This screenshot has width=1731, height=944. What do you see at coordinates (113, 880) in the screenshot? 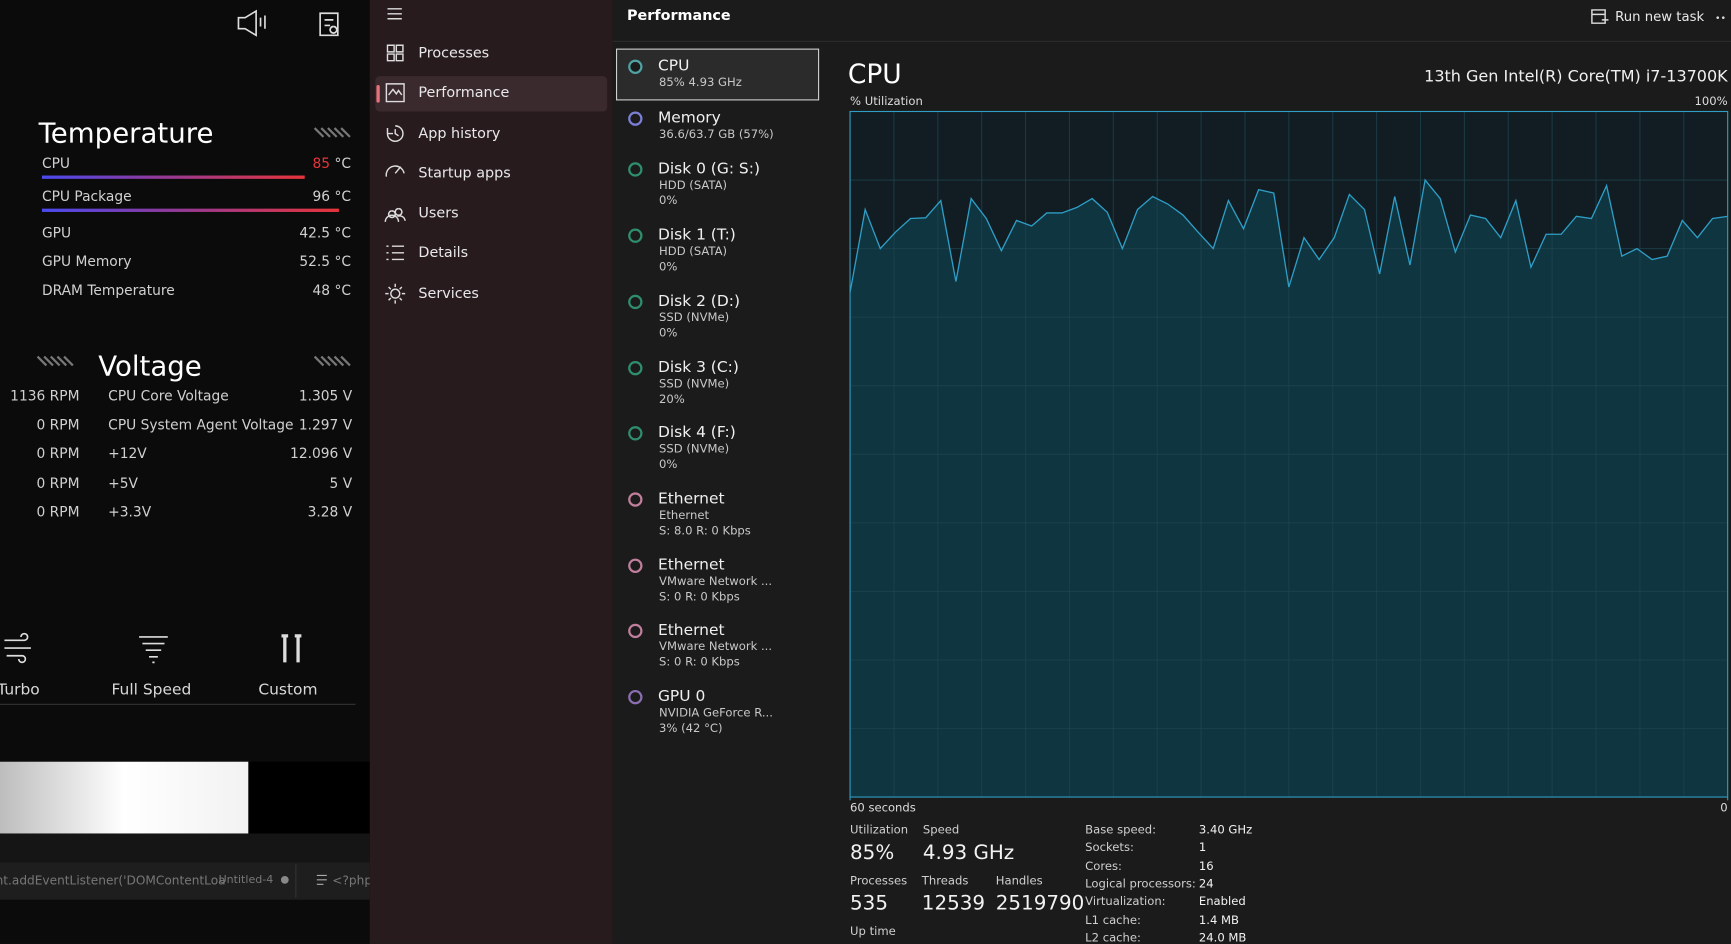
I see `editor-code: nt.addEventListener('DOMContentLoa` at bounding box center [113, 880].